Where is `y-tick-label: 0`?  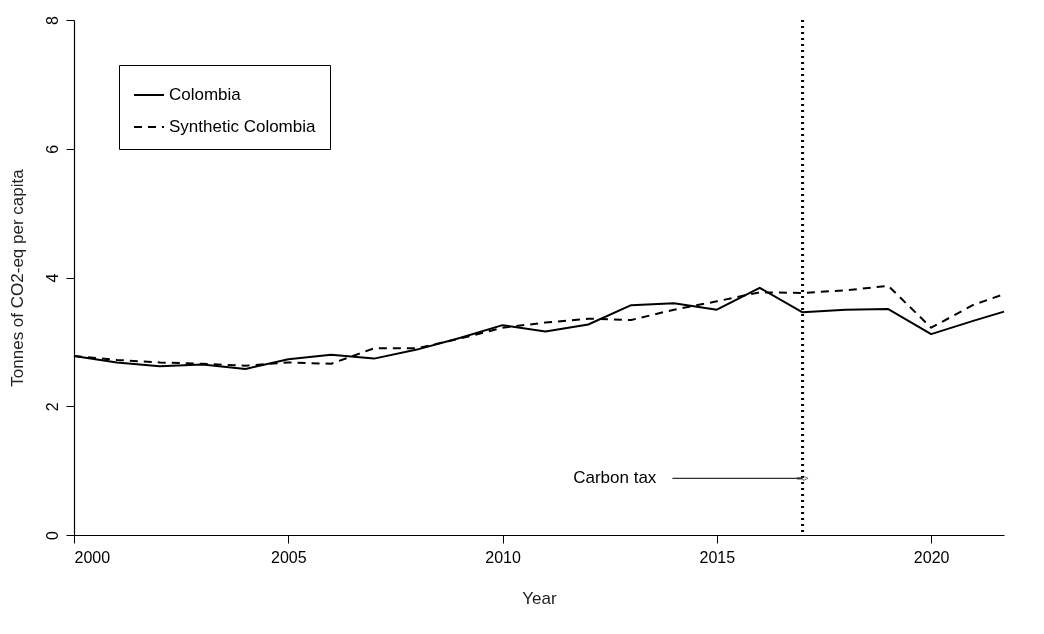
y-tick-label: 0 is located at coordinates (52, 535).